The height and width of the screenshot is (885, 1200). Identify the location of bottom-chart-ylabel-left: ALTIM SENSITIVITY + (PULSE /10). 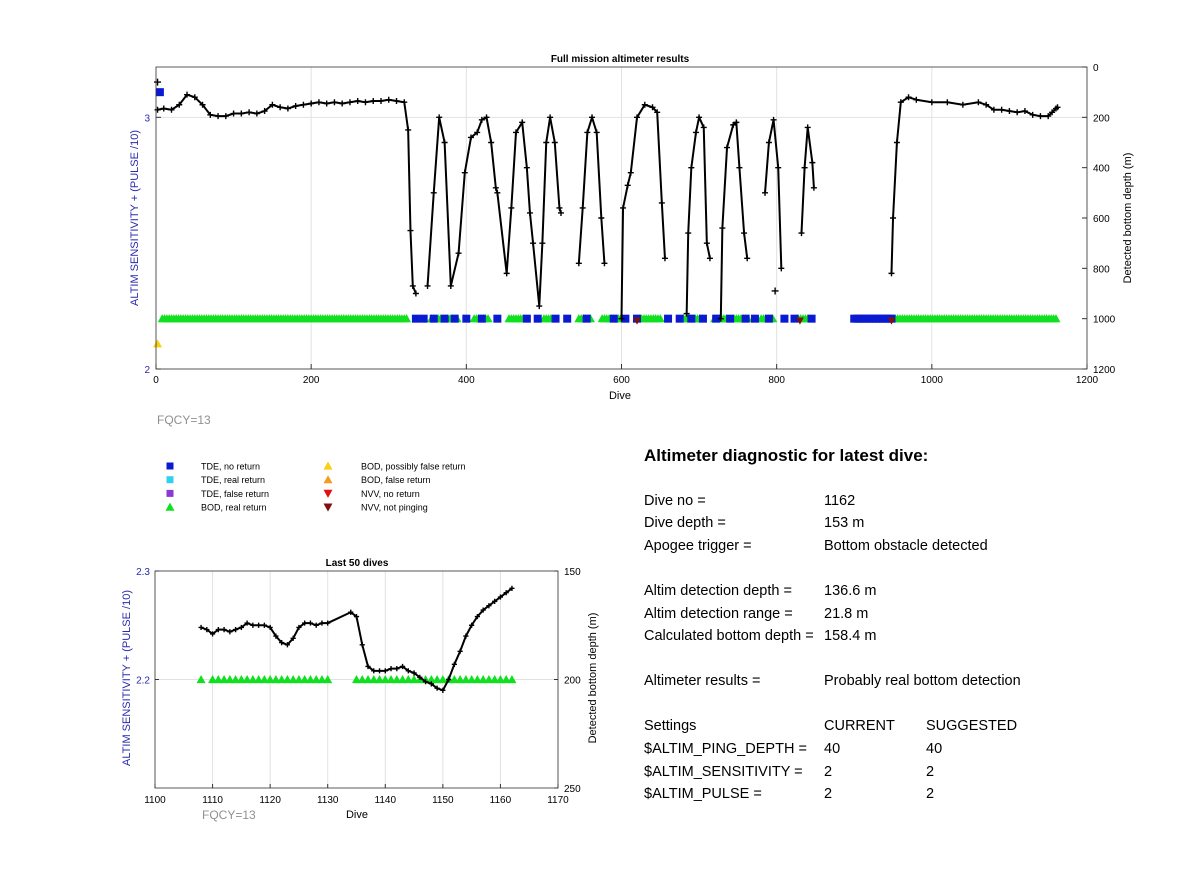
(127, 678).